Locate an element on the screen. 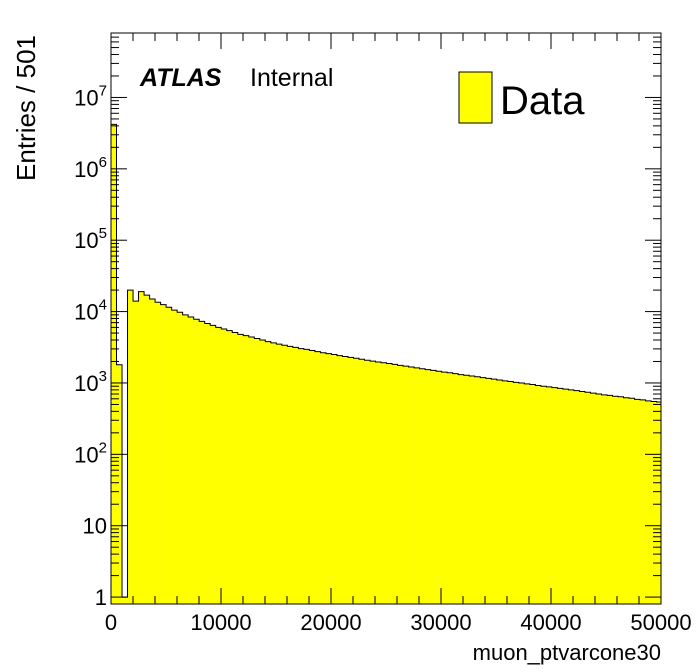 This screenshot has height=672, width=696. legend-swatch is located at coordinates (475, 97).